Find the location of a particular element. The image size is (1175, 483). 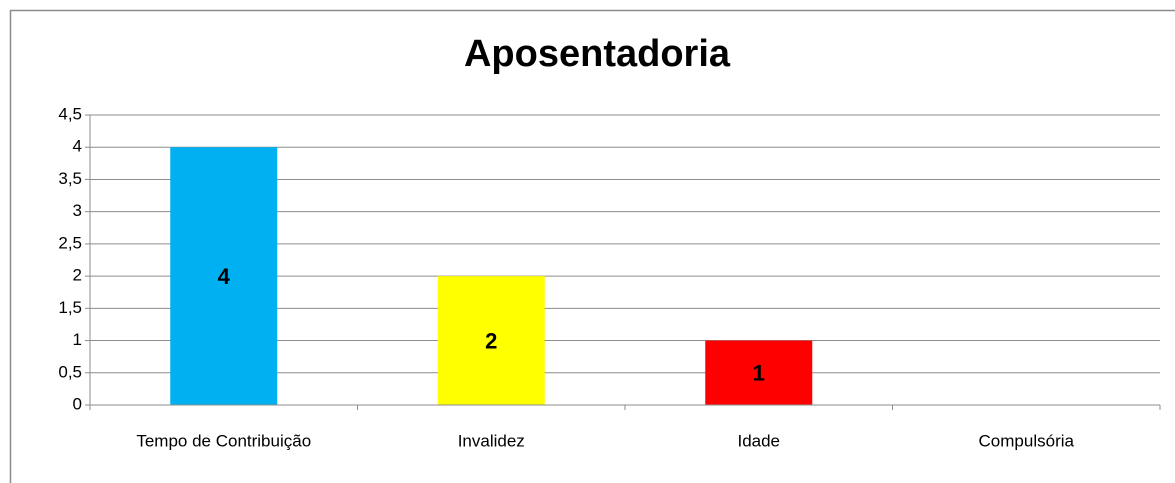

chart-title: Aposentadoria is located at coordinates (597, 54).